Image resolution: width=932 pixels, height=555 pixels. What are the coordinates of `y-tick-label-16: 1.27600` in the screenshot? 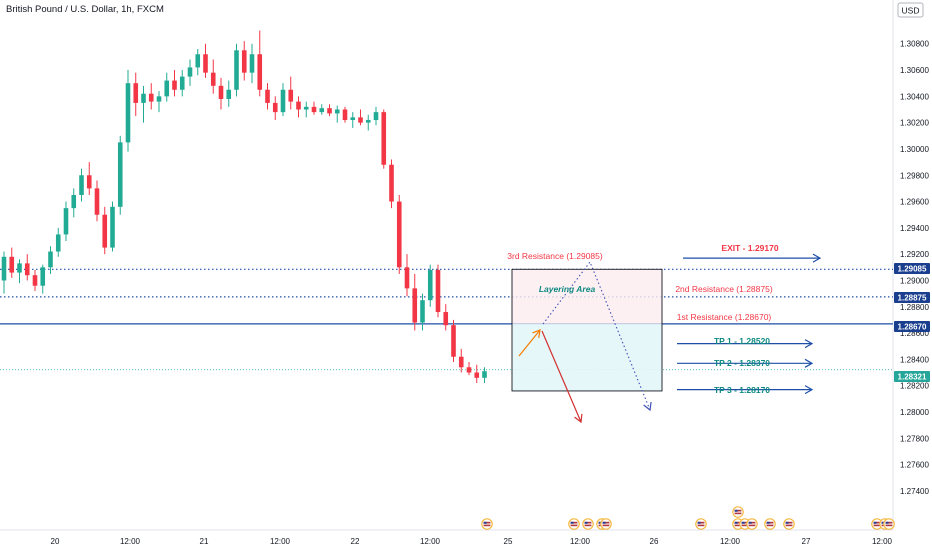 It's located at (914, 465).